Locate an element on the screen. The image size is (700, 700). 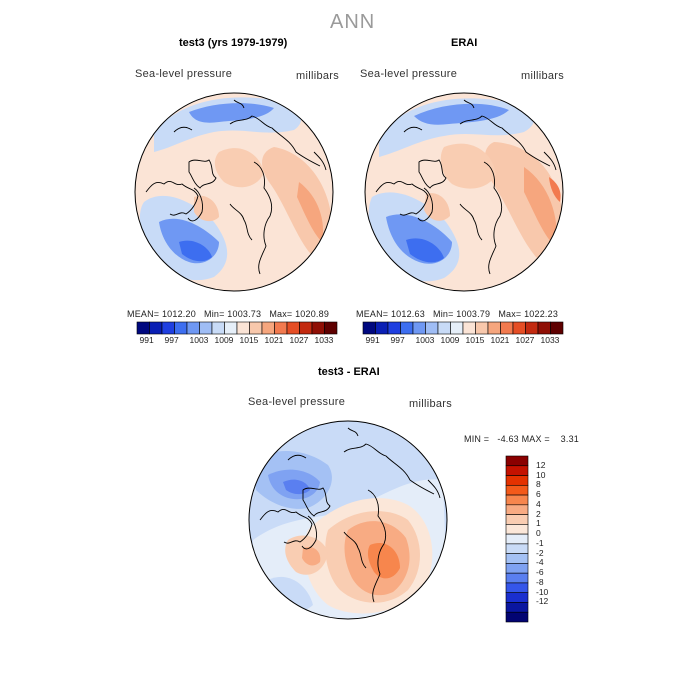
panel2-title: ERAI is located at coordinates (464, 43).